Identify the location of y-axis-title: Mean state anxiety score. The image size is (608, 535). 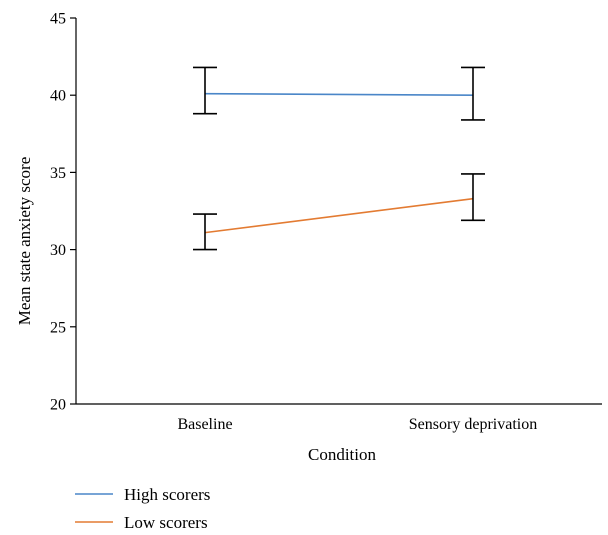
(24, 241).